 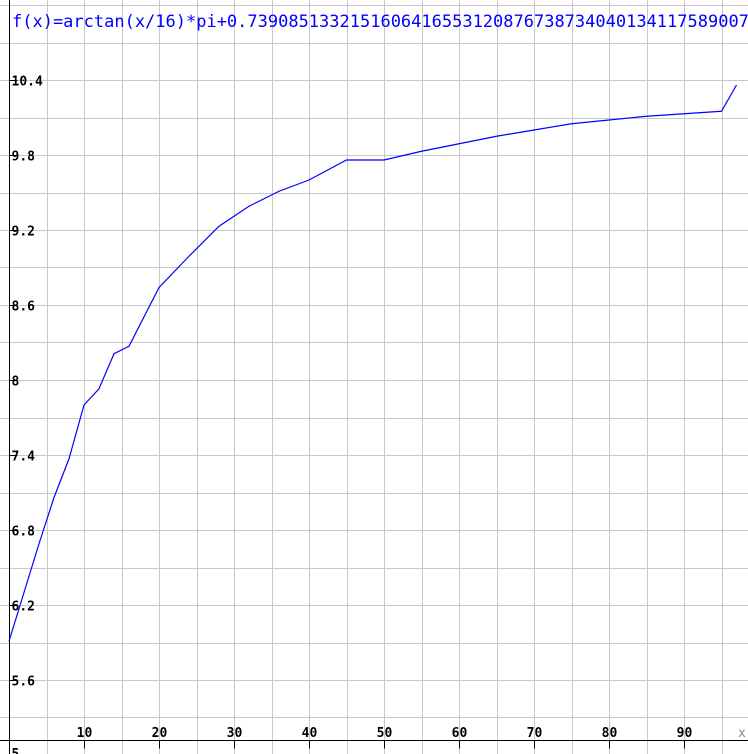 What do you see at coordinates (610, 733) in the screenshot?
I see `x-tick-label: 80` at bounding box center [610, 733].